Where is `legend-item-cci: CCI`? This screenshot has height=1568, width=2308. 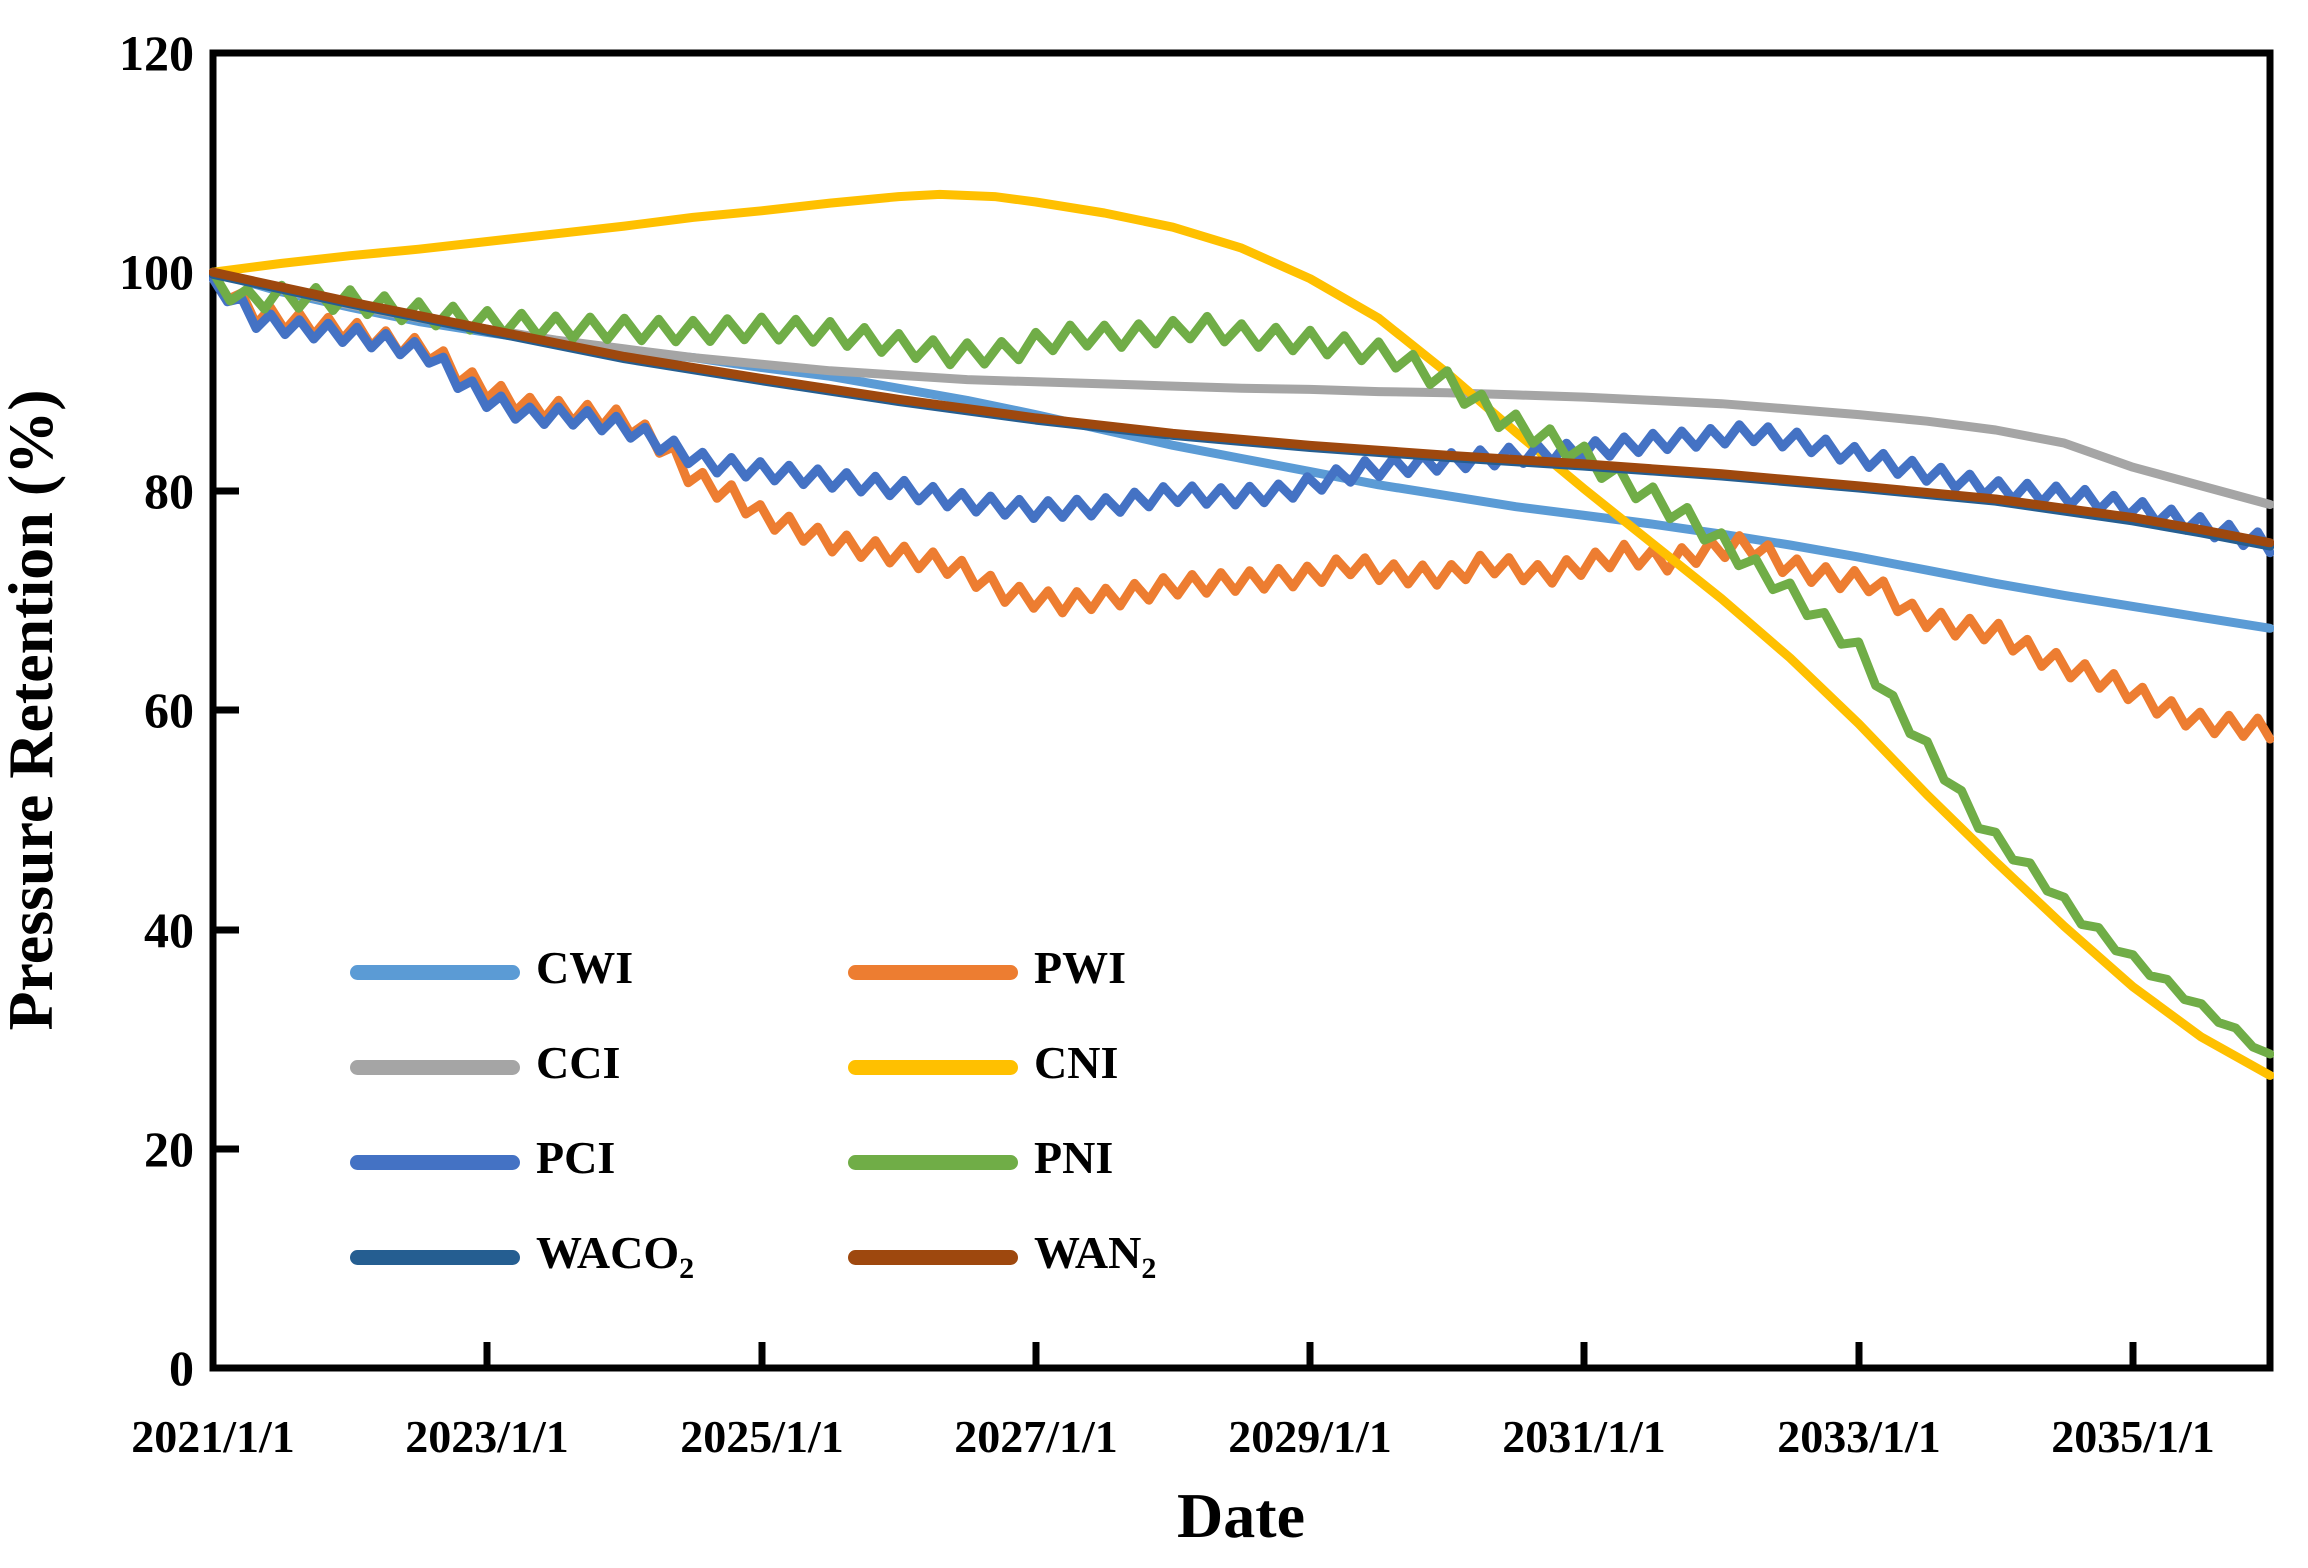 legend-item-cci: CCI is located at coordinates (599, 1067).